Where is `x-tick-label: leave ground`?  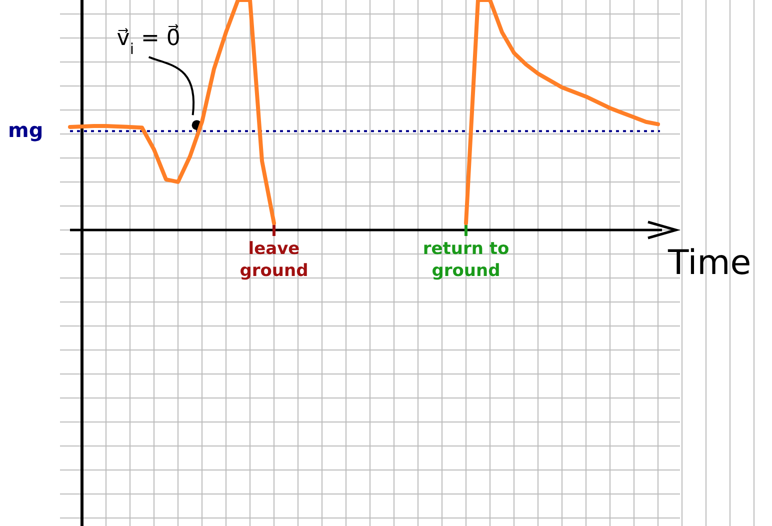 x-tick-label: leave ground is located at coordinates (274, 260).